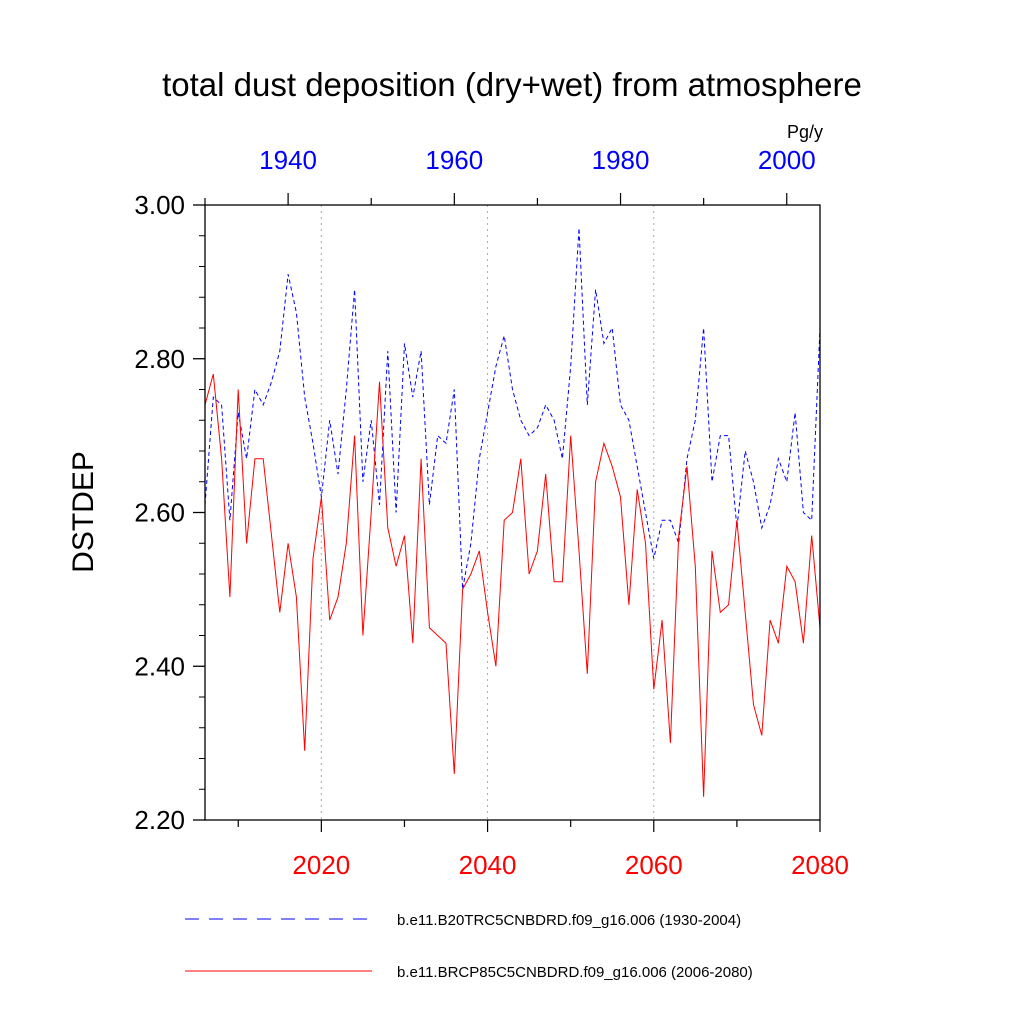  I want to click on y-tick-label: 2.80, so click(159, 359).